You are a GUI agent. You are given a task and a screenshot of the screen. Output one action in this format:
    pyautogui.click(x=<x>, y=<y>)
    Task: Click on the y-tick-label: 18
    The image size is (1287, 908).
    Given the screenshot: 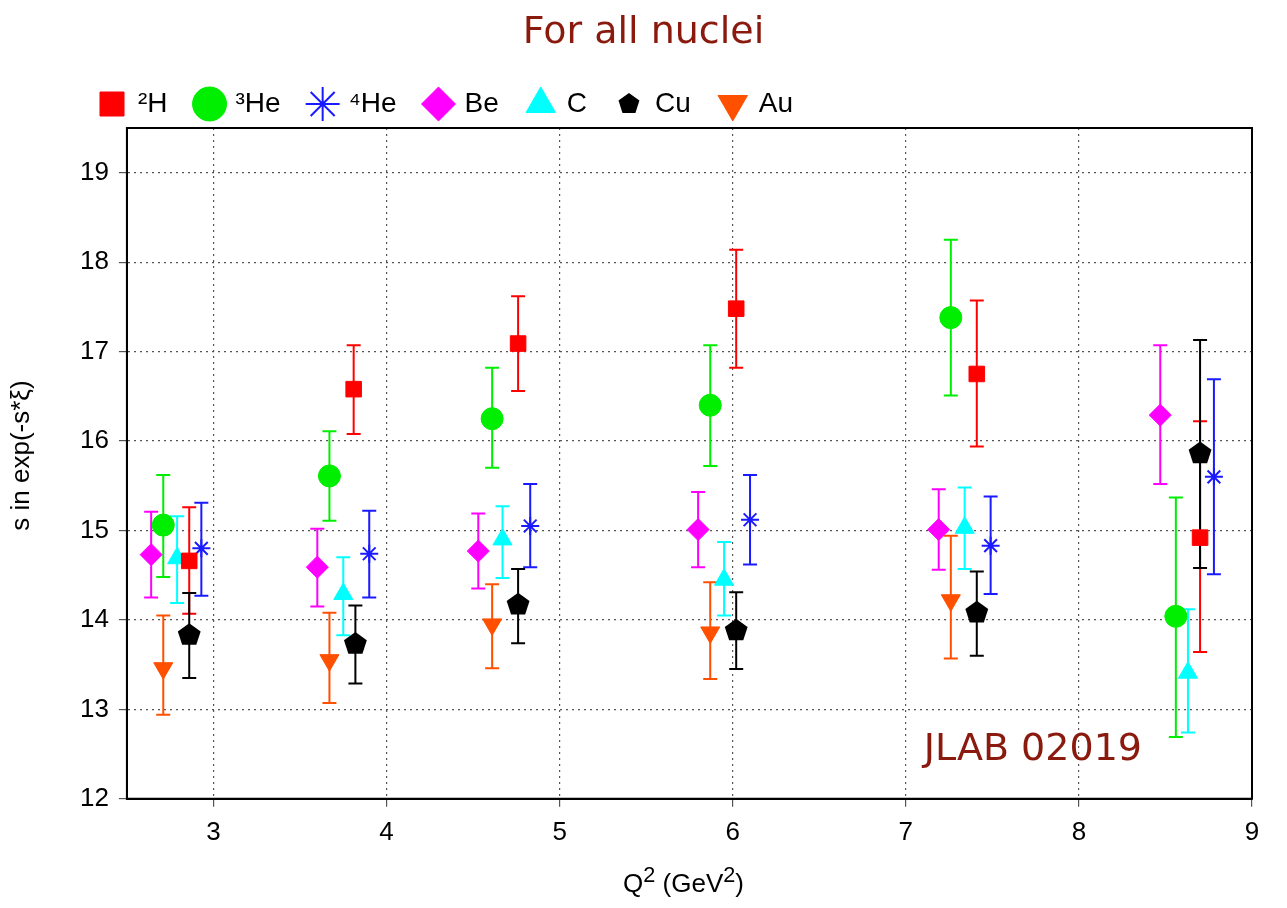 What is the action you would take?
    pyautogui.click(x=94, y=260)
    